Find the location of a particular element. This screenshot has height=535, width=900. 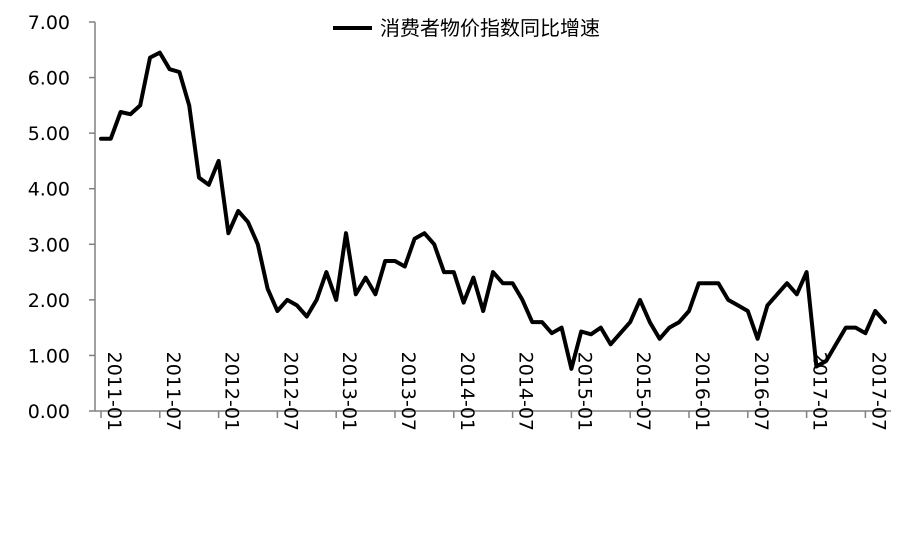

y-tick-label: 2.00 is located at coordinates (49, 301).